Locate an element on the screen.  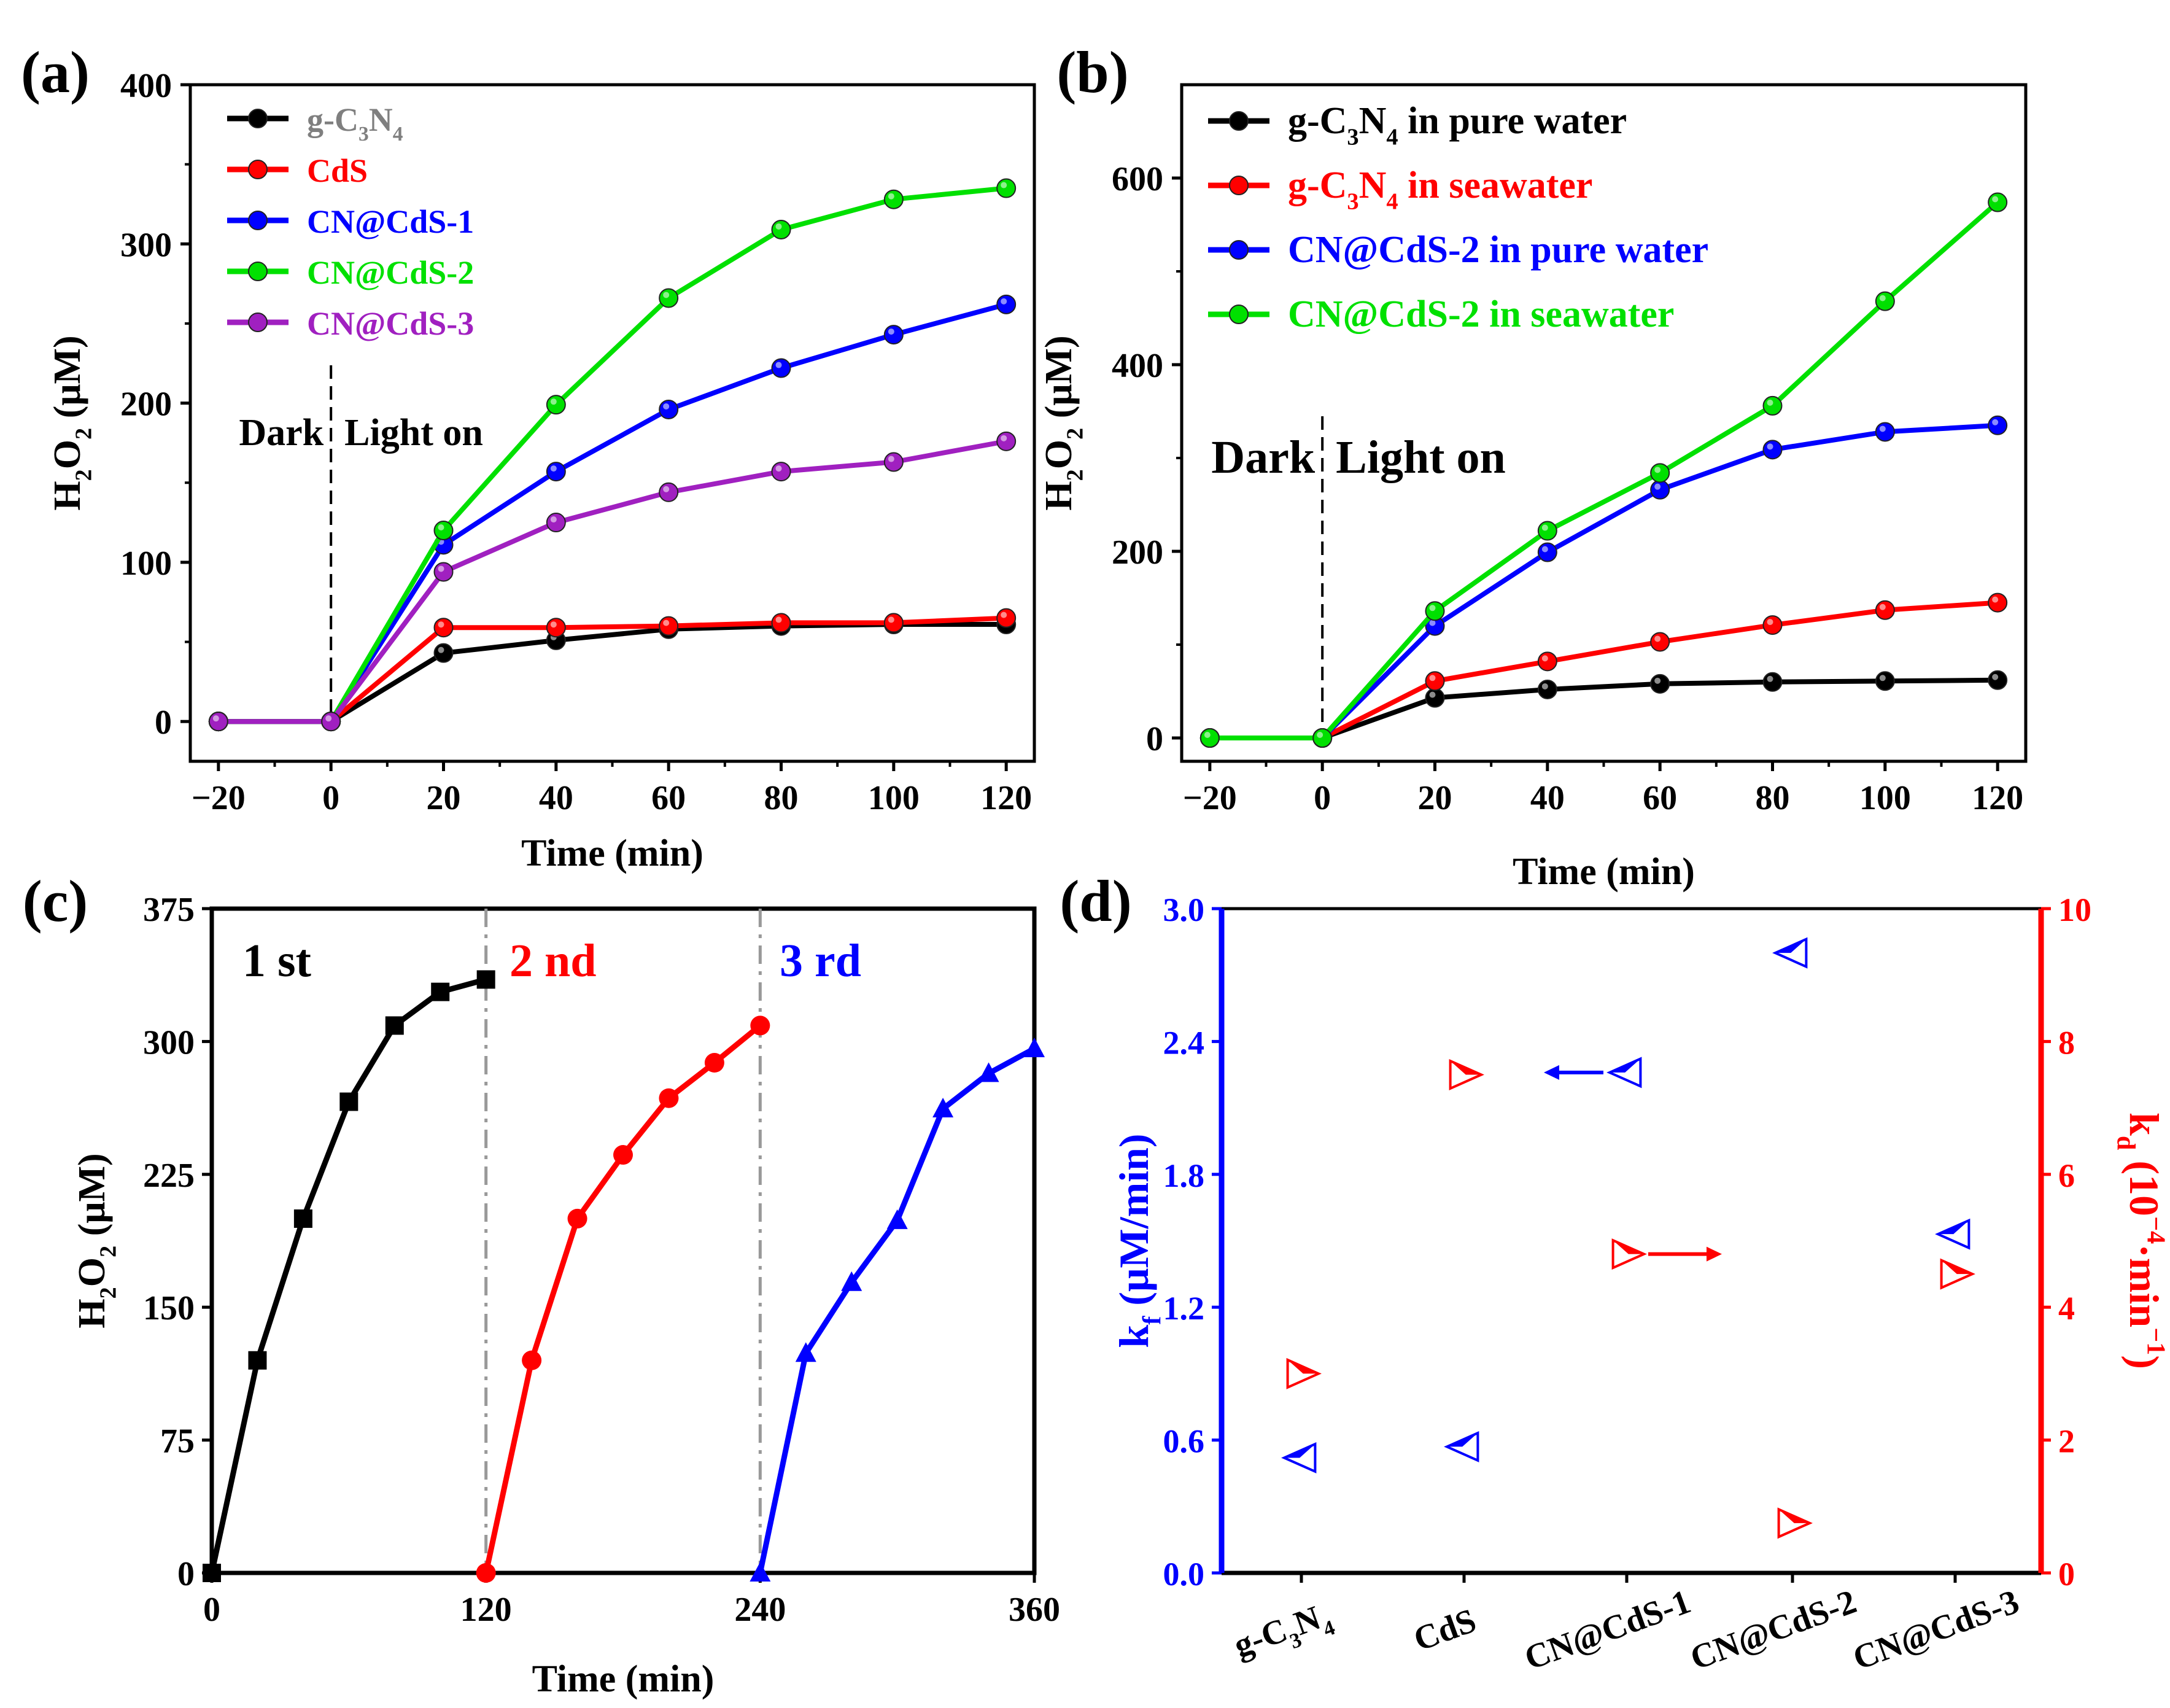
x-tick-label: 360 is located at coordinates (1034, 1610).